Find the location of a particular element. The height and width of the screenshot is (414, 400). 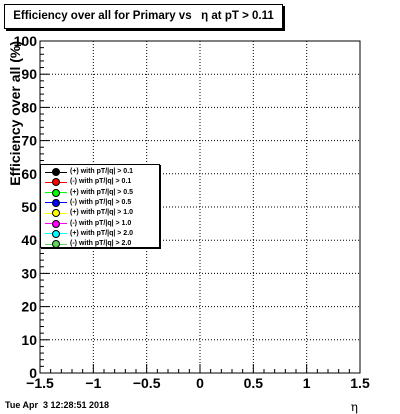

legend-label: (-) with pT/|q| > 0.5 is located at coordinates (101, 202).